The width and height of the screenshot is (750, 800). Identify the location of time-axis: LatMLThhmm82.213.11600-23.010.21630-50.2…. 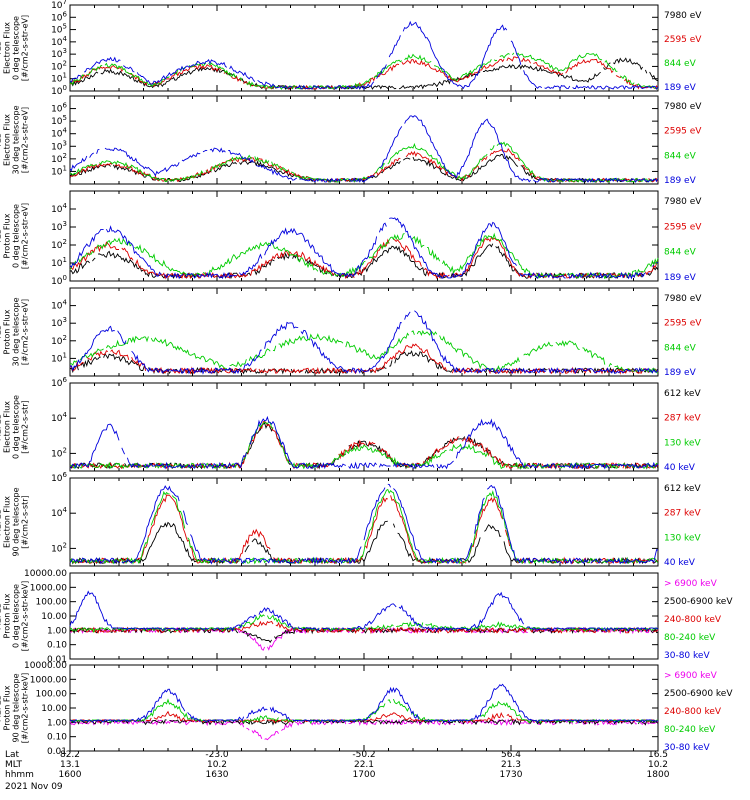
(337, 771).